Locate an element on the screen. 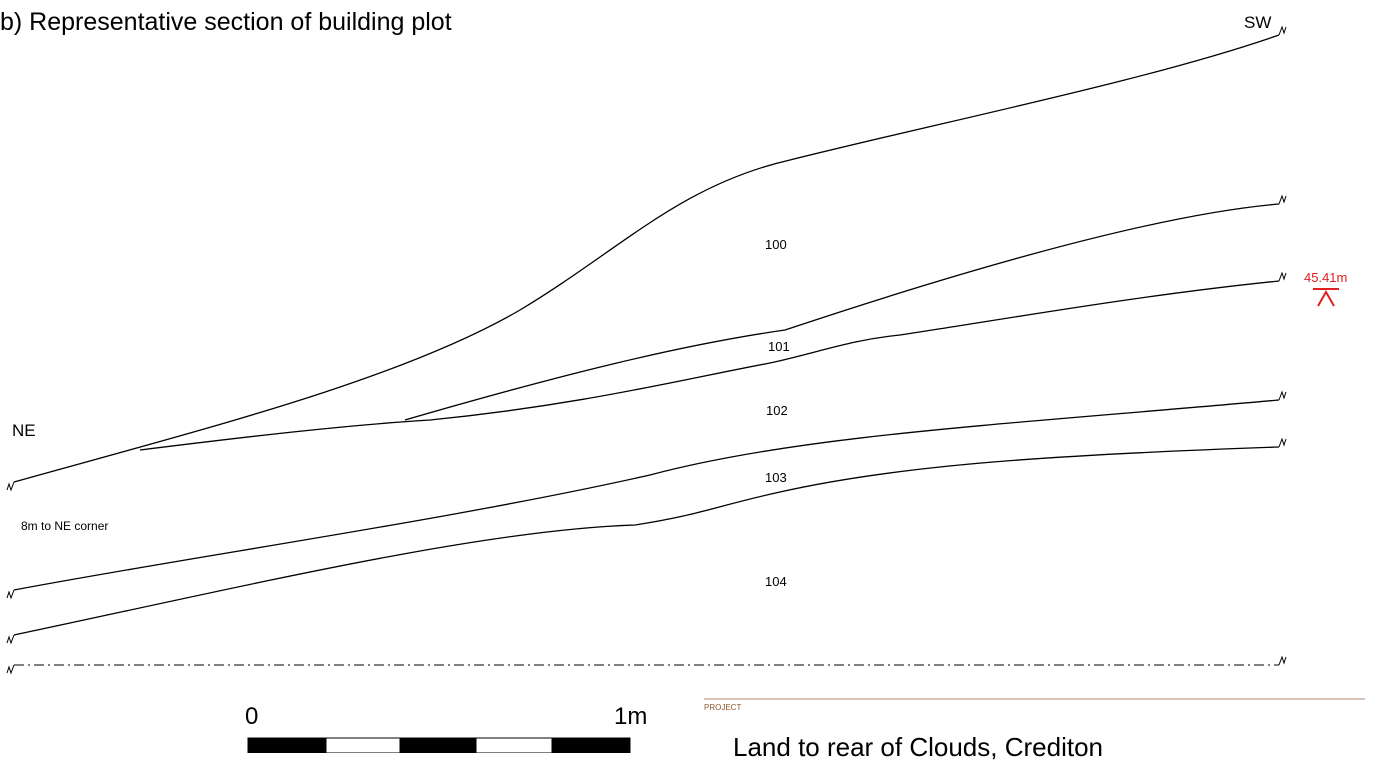 This screenshot has width=1378, height=762. layer-label-103: 103 is located at coordinates (776, 477).